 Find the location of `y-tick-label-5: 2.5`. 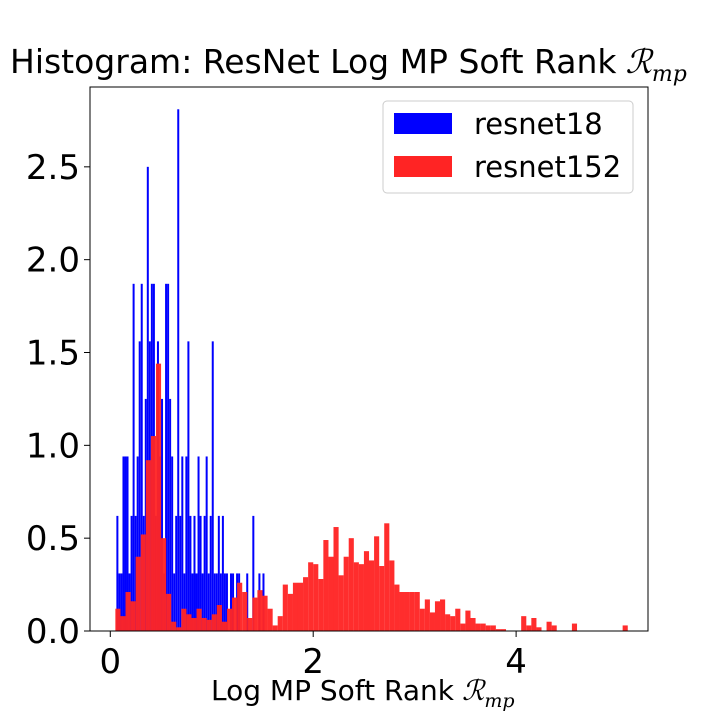

y-tick-label-5: 2.5 is located at coordinates (53, 168).